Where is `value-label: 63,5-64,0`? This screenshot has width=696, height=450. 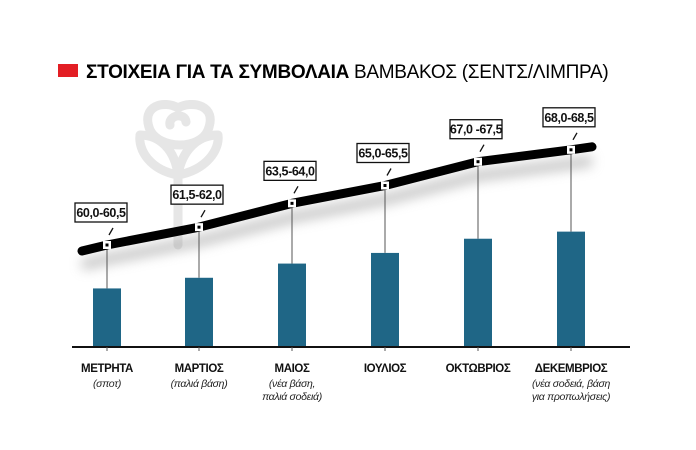
value-label: 63,5-64,0 is located at coordinates (290, 171).